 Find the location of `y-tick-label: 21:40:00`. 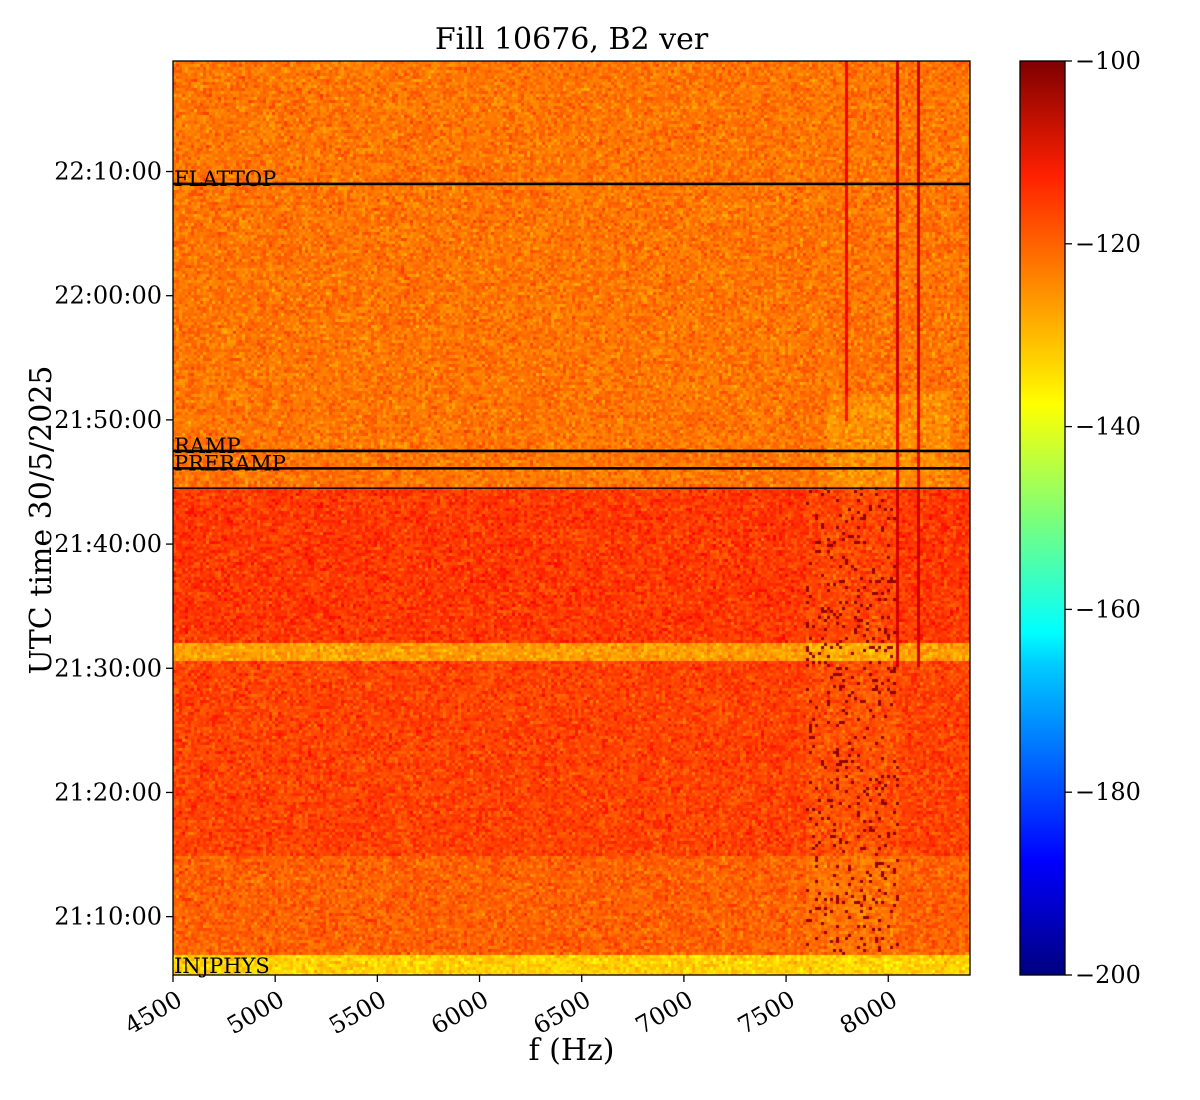

y-tick-label: 21:40:00 is located at coordinates (108, 544).